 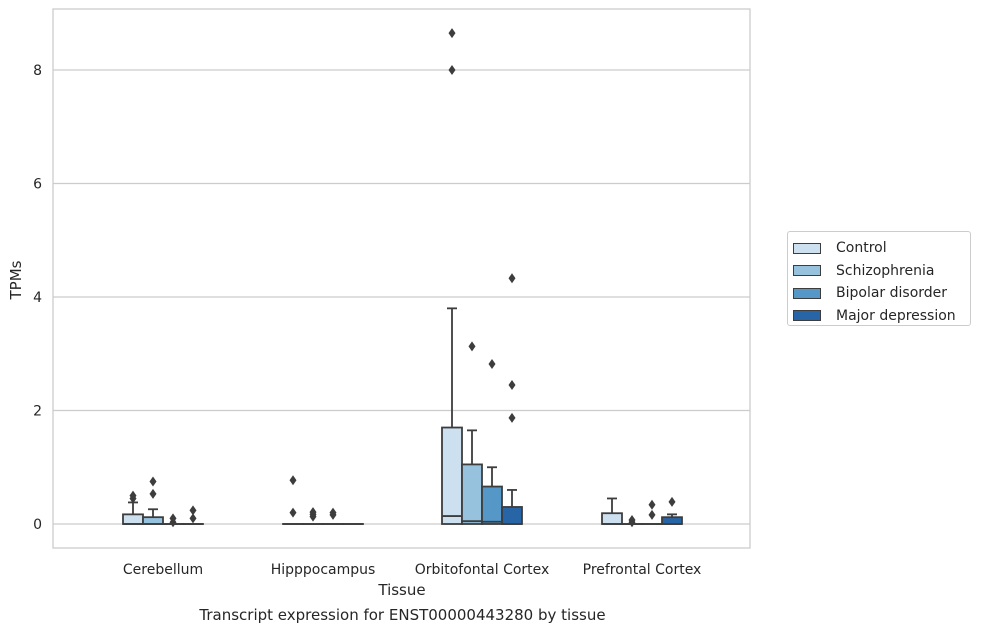 I want to click on legend-label: Major depression, so click(x=896, y=315).